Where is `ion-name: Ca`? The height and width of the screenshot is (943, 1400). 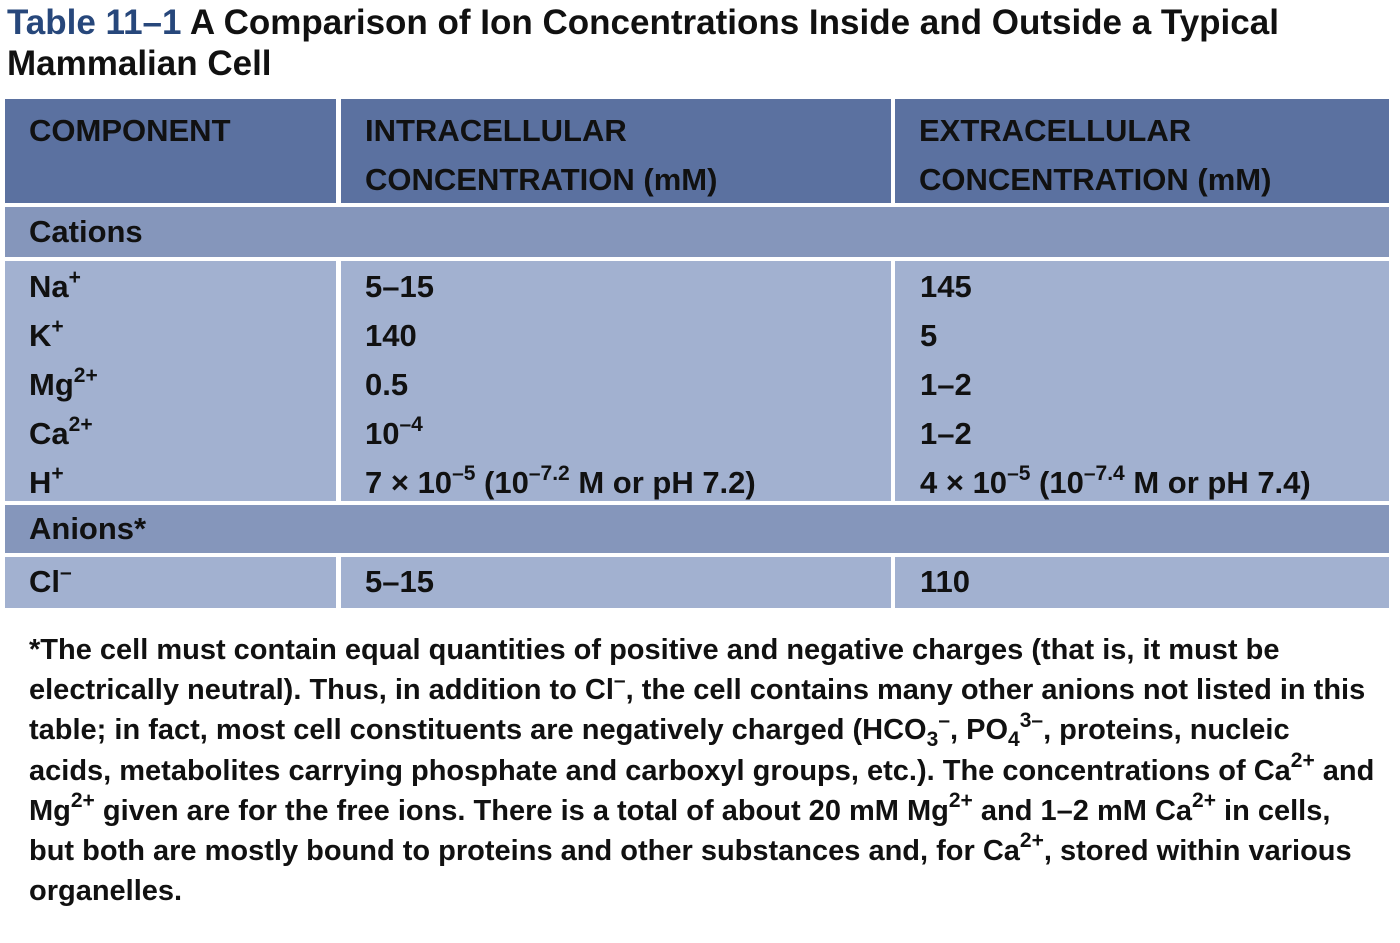 ion-name: Ca is located at coordinates (49, 433).